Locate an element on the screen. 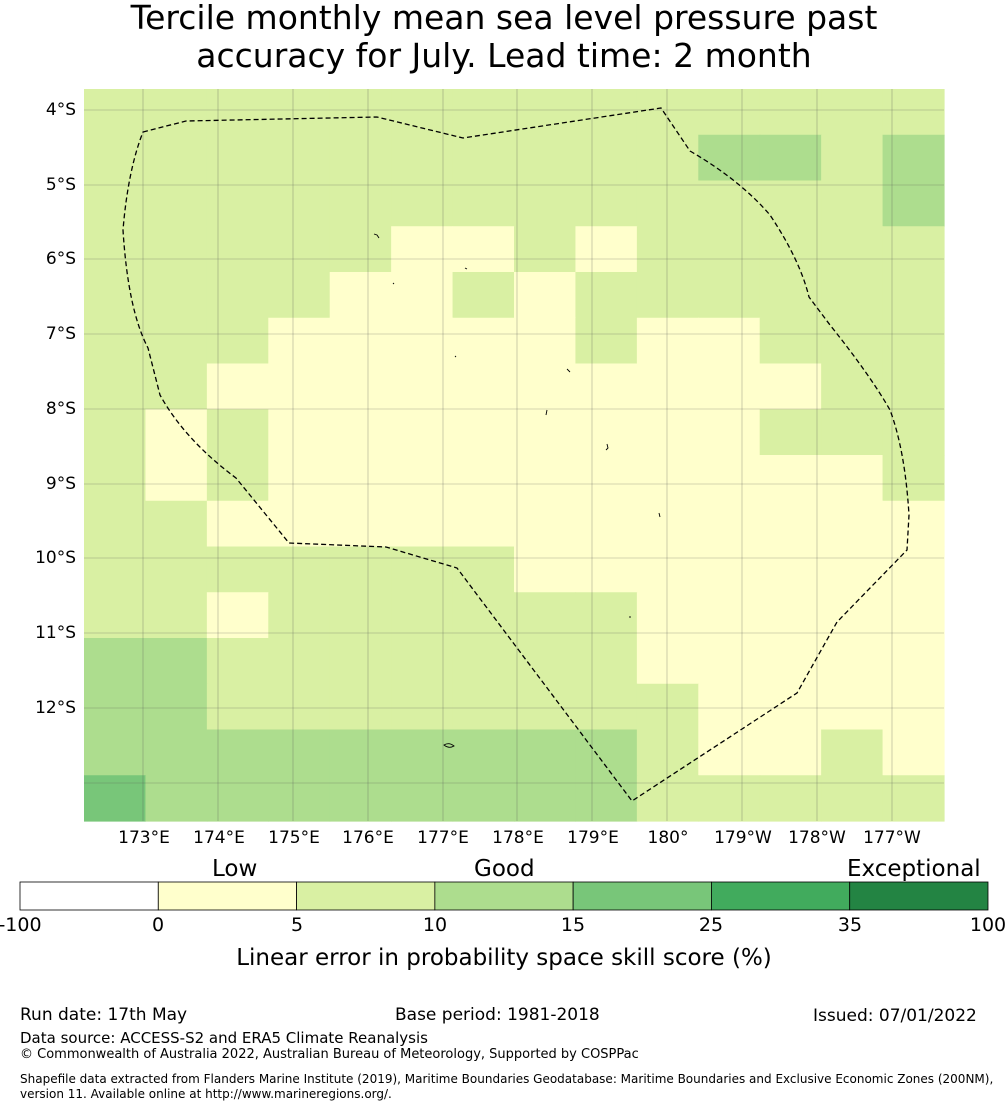 This screenshot has height=1110, width=1008. colorbar-tick-label: 15 is located at coordinates (573, 925).